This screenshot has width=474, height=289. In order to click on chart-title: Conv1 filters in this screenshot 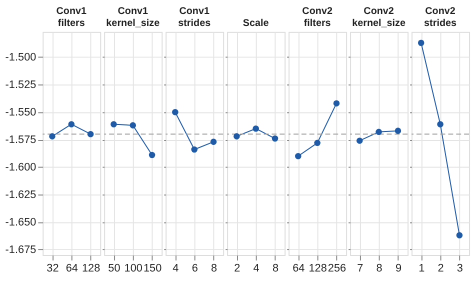, I will do `click(72, 17)`.